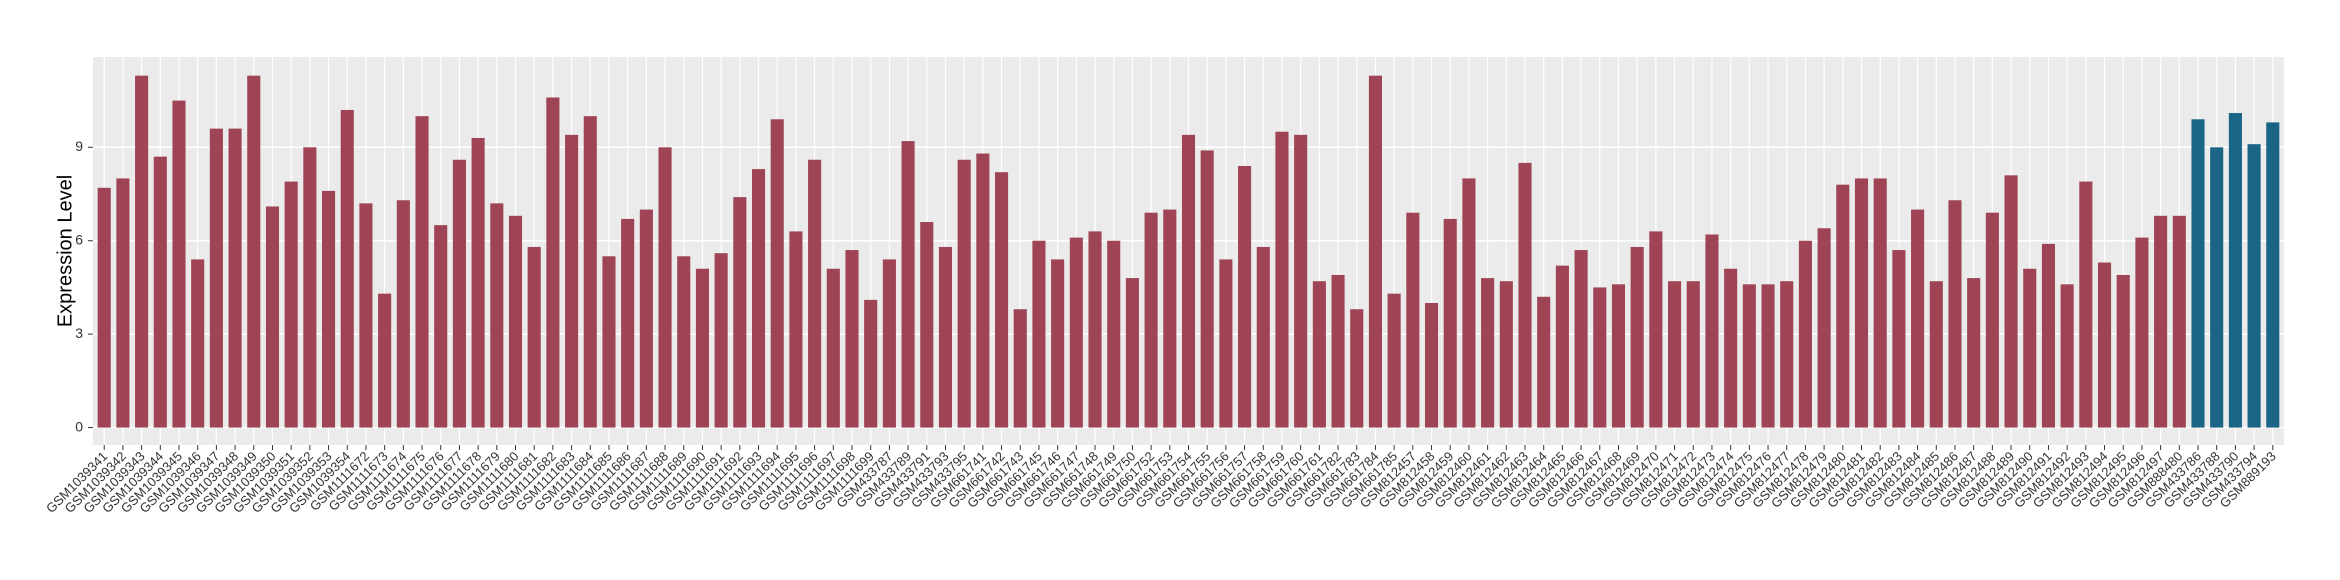  Describe the element at coordinates (65, 251) in the screenshot. I see `y-axis-title: Expression Level` at that location.